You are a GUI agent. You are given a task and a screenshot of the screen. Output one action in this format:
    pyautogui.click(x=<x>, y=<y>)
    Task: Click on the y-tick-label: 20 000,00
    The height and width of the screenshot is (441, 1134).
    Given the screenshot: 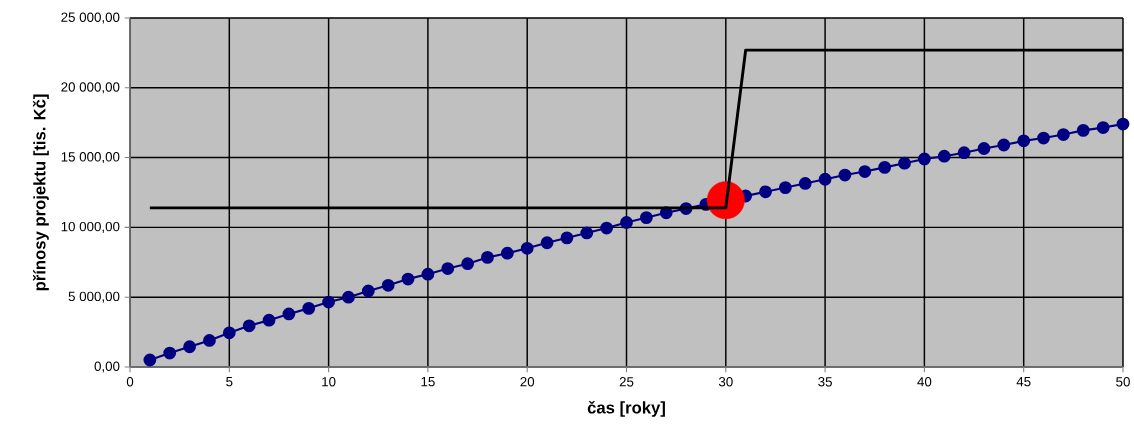 What is the action you would take?
    pyautogui.click(x=90, y=88)
    